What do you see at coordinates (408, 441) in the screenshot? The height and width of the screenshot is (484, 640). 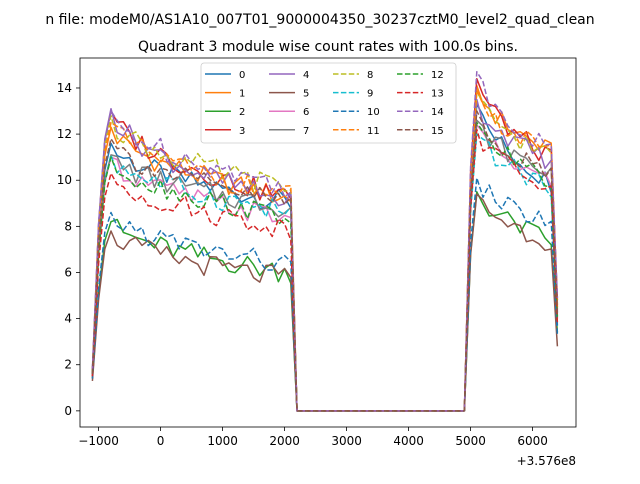 I see `x-tick-label: 4000` at bounding box center [408, 441].